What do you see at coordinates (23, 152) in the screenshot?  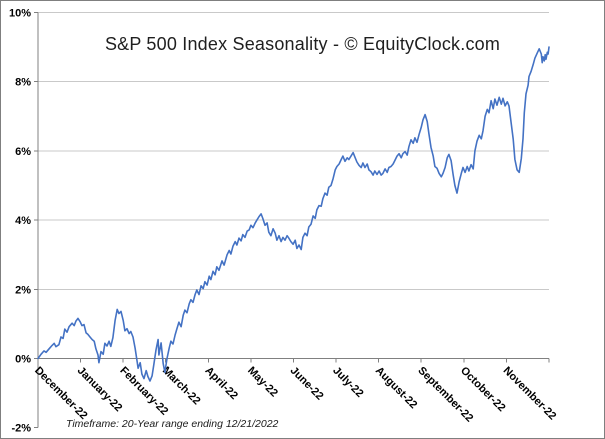 I see `y-tick-label: 6%` at bounding box center [23, 152].